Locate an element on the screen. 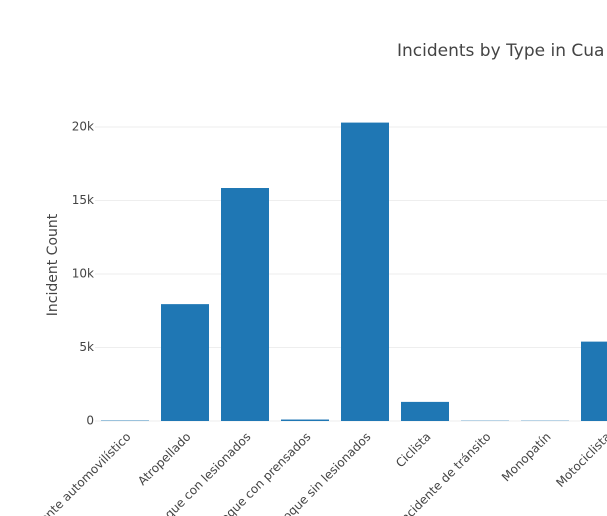 The width and height of the screenshot is (607, 516). x-tick-label: Atropellado is located at coordinates (164, 459).